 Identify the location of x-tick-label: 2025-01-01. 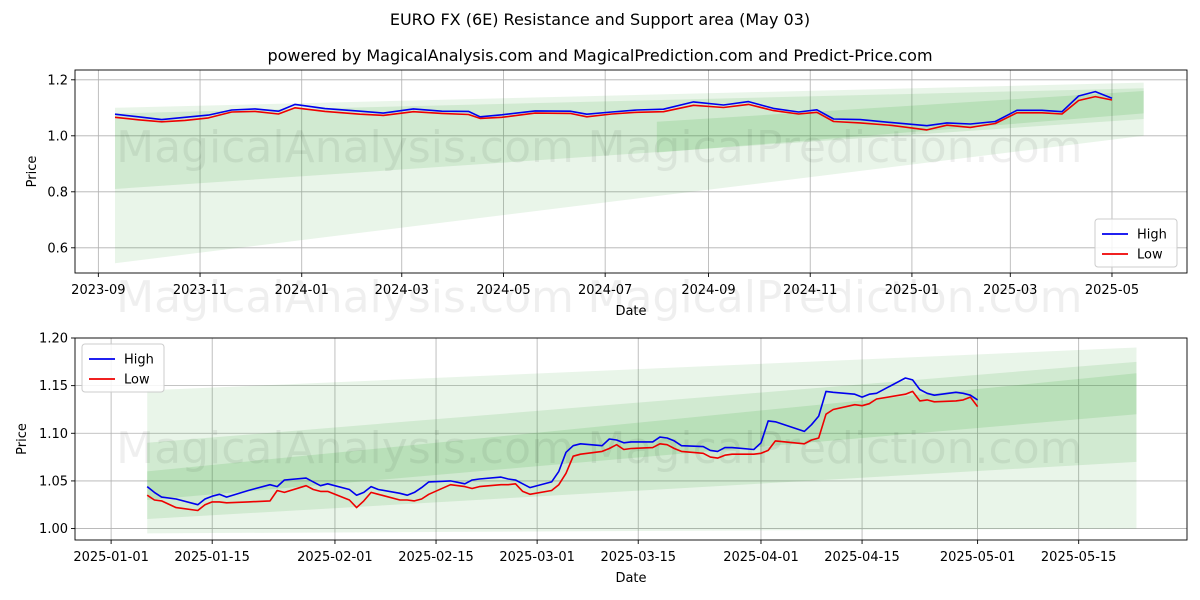
(111, 557).